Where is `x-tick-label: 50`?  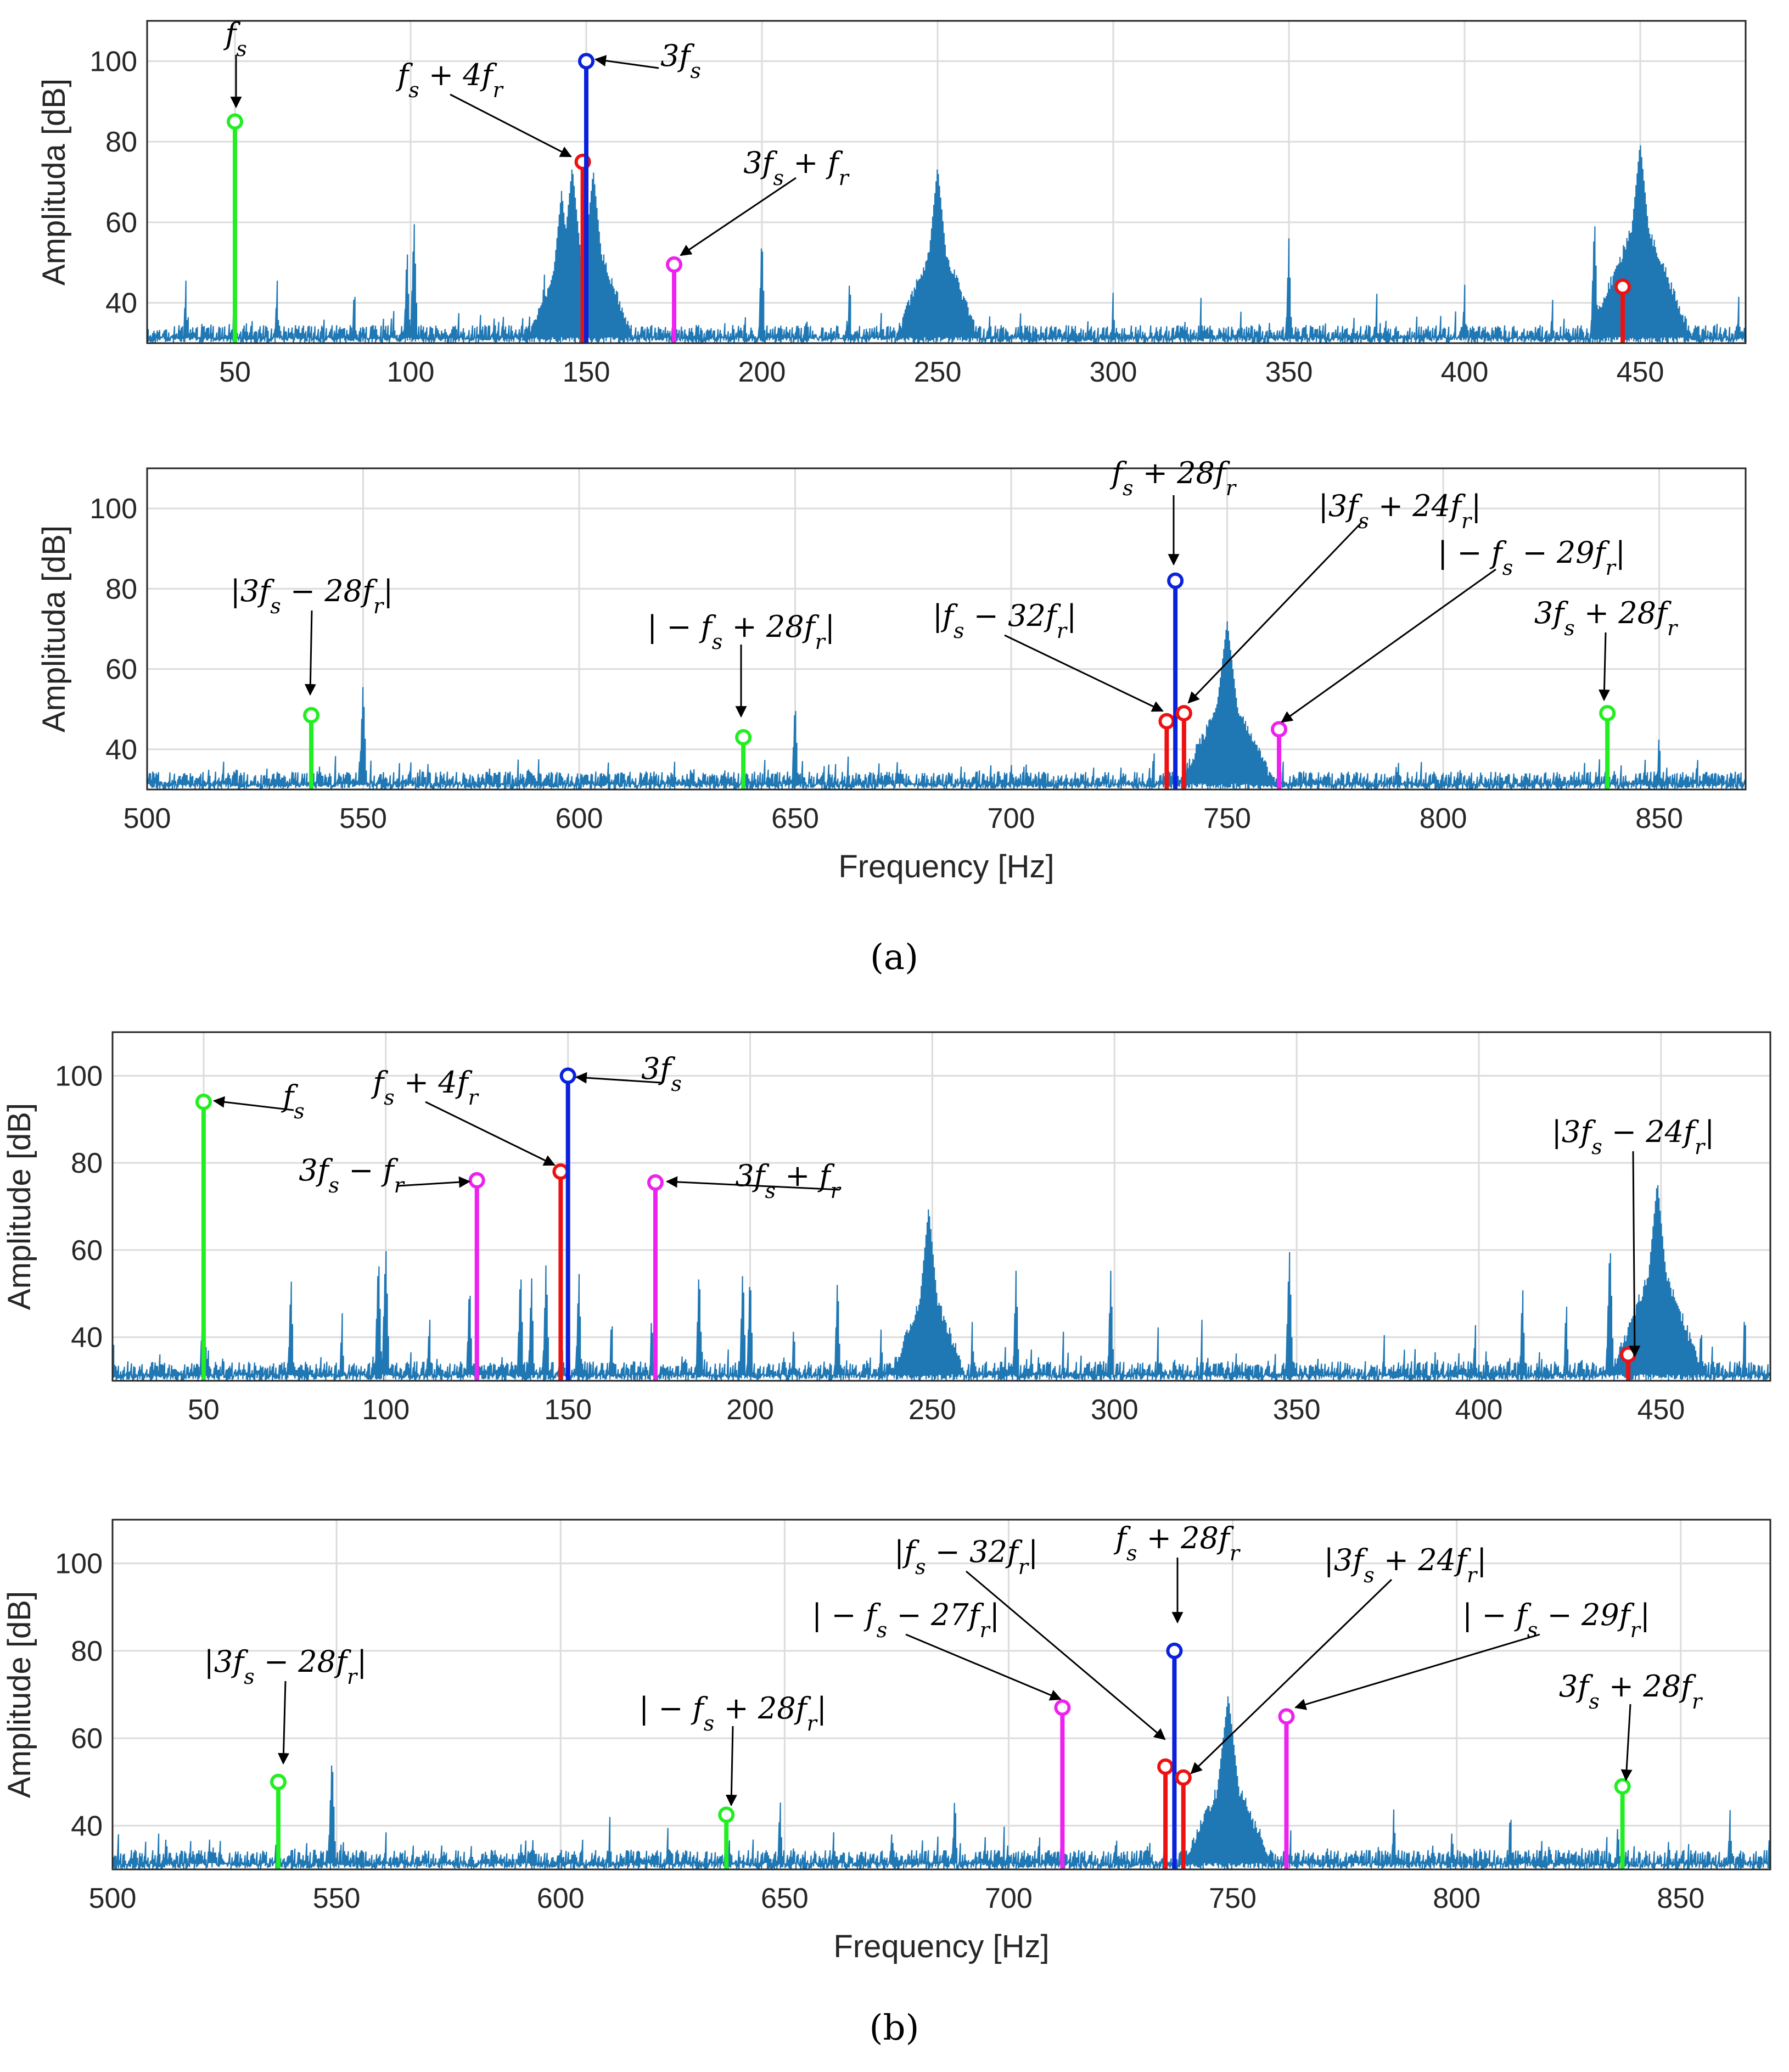 x-tick-label: 50 is located at coordinates (235, 372).